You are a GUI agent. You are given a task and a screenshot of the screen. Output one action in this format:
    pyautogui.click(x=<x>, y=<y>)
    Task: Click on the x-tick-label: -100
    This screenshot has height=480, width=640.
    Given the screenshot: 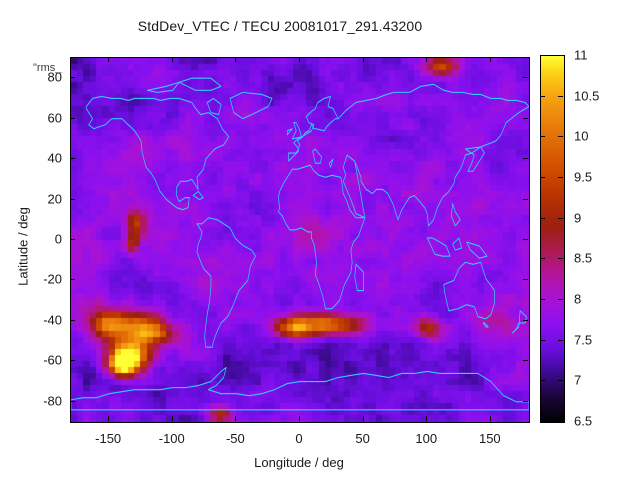 What is the action you would take?
    pyautogui.click(x=171, y=438)
    